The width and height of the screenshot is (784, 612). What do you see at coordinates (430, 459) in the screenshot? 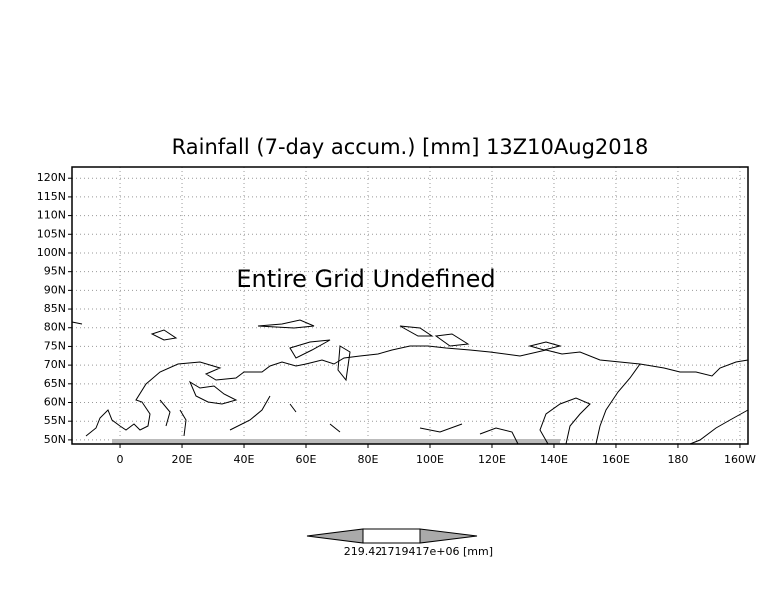
I see `x-tick-label: 100E` at bounding box center [430, 459].